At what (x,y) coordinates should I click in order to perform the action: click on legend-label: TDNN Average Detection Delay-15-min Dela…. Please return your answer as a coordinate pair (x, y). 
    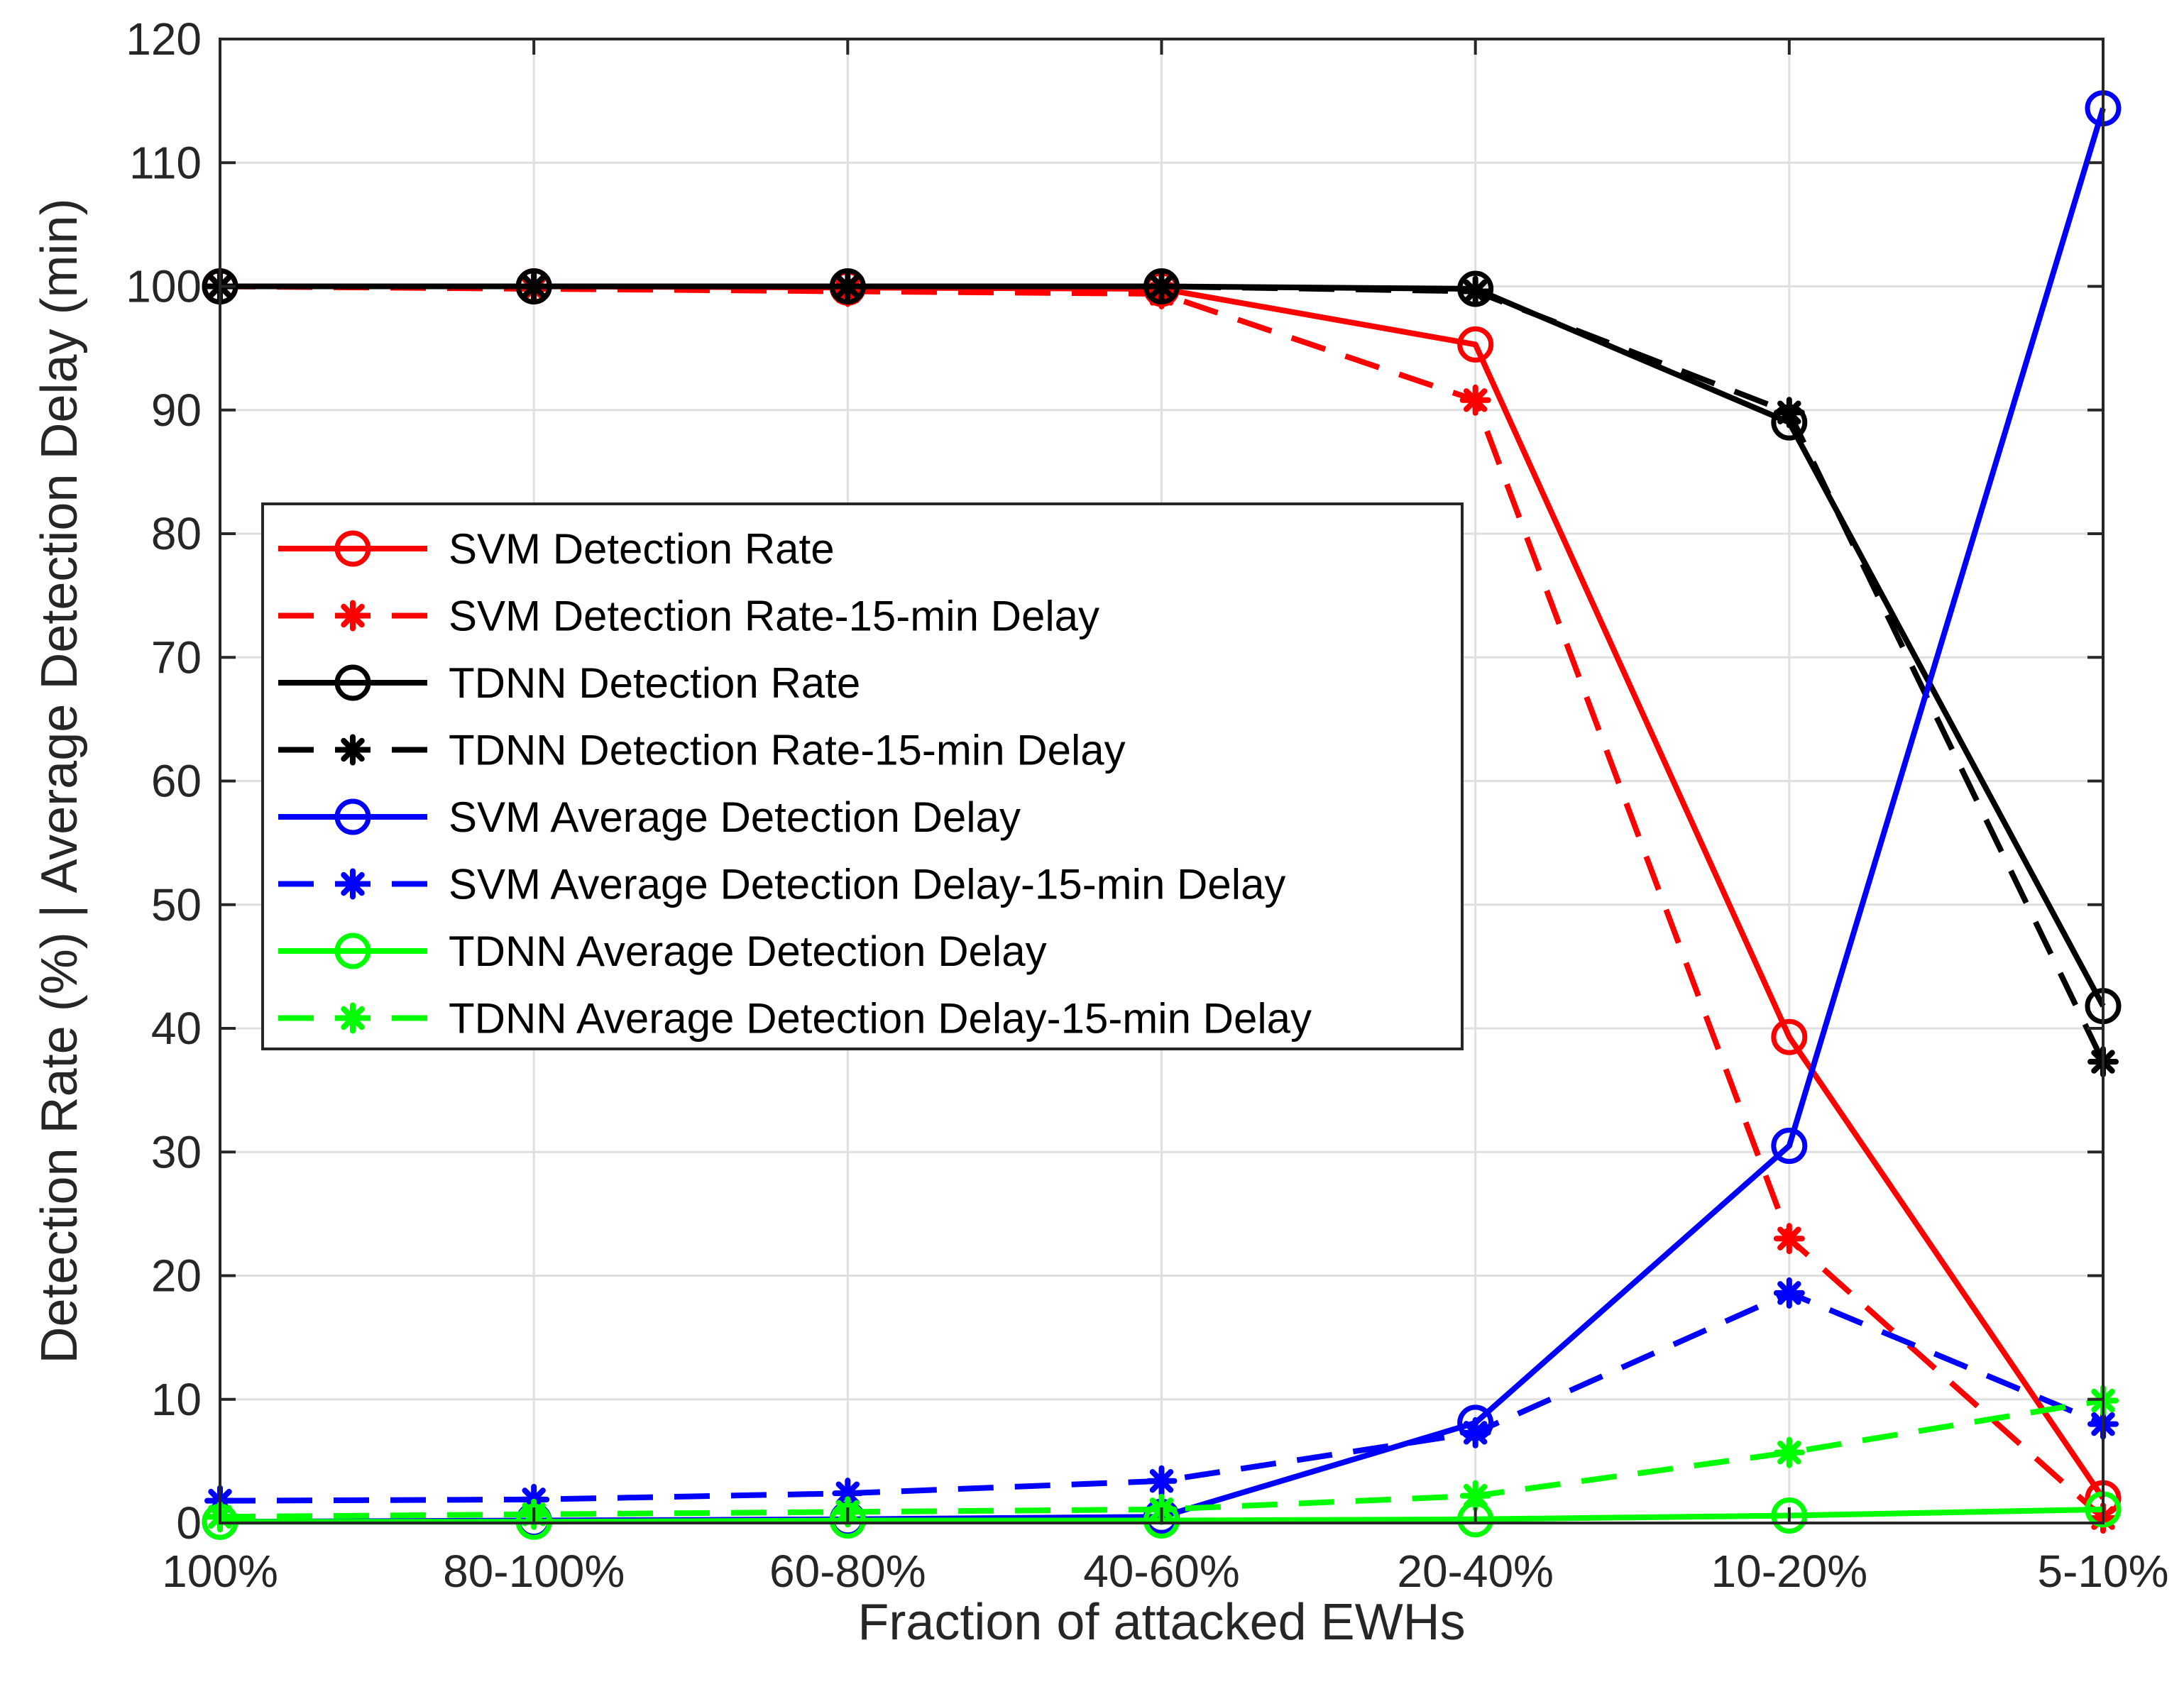
    Looking at the image, I should click on (881, 1019).